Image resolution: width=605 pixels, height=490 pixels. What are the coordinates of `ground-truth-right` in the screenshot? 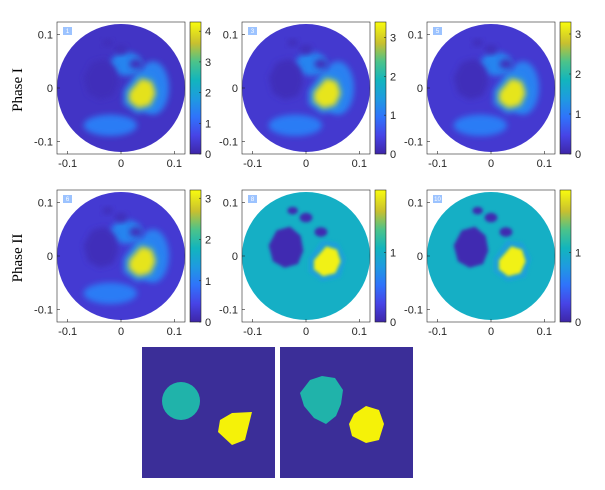 It's located at (346, 412).